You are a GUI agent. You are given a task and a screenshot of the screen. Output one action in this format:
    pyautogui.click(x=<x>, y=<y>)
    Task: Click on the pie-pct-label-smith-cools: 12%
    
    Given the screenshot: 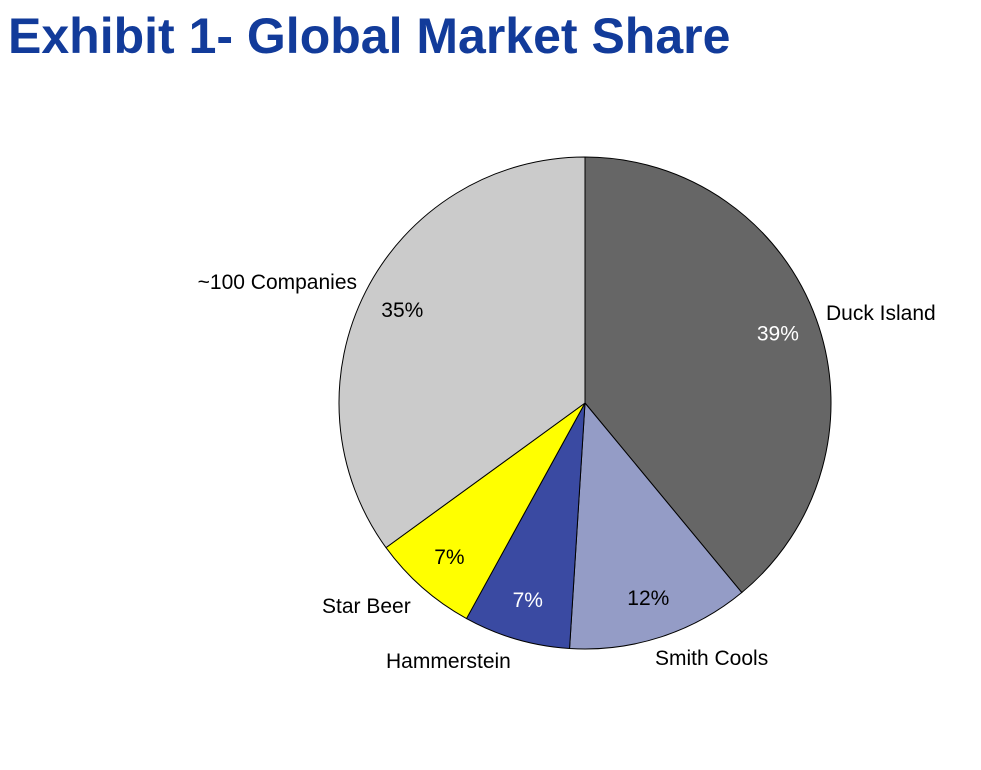 What is the action you would take?
    pyautogui.click(x=648, y=598)
    